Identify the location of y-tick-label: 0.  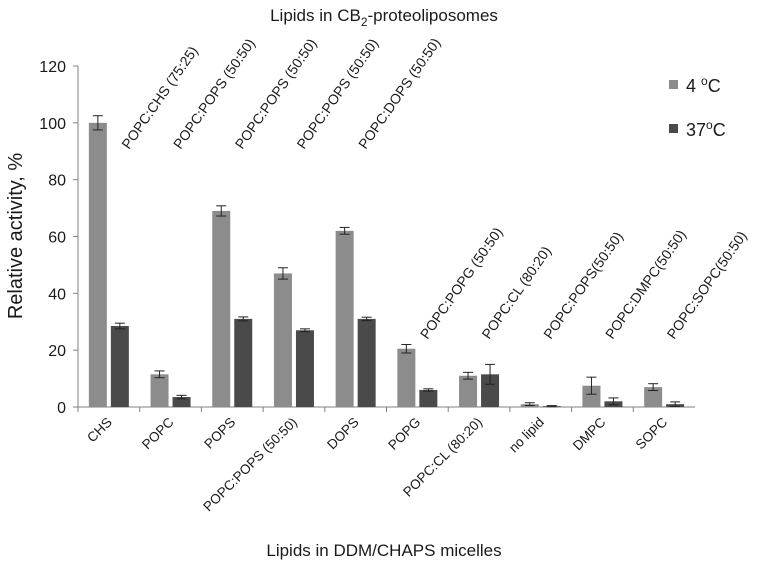
(61, 408).